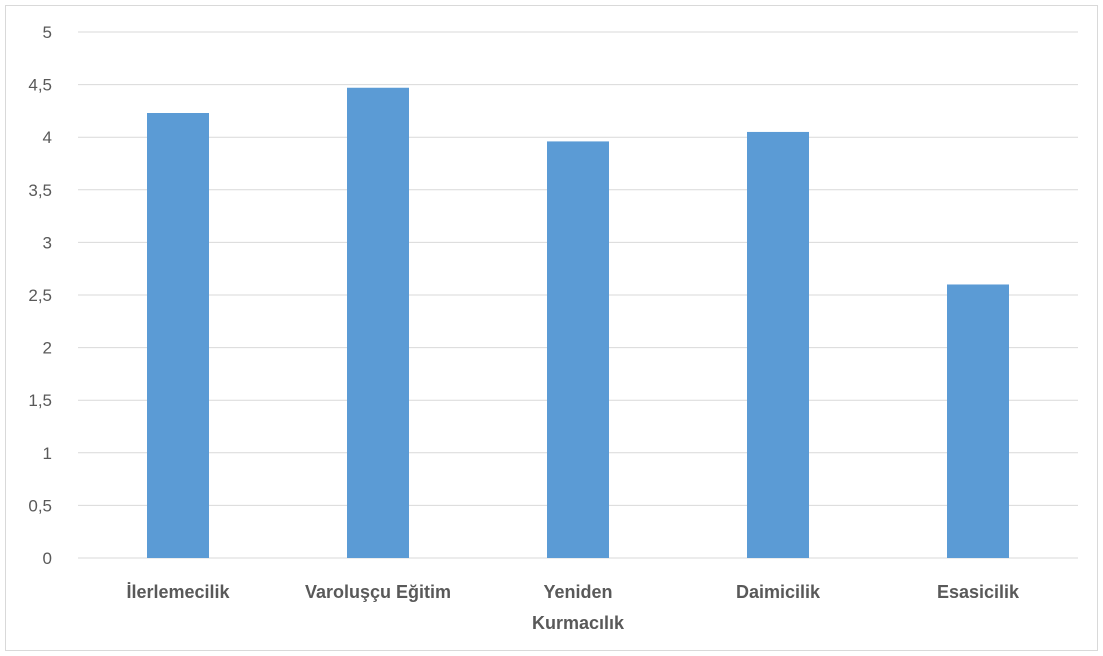 This screenshot has height=656, width=1103. Describe the element at coordinates (47, 137) in the screenshot. I see `y-tick-label: 4` at that location.